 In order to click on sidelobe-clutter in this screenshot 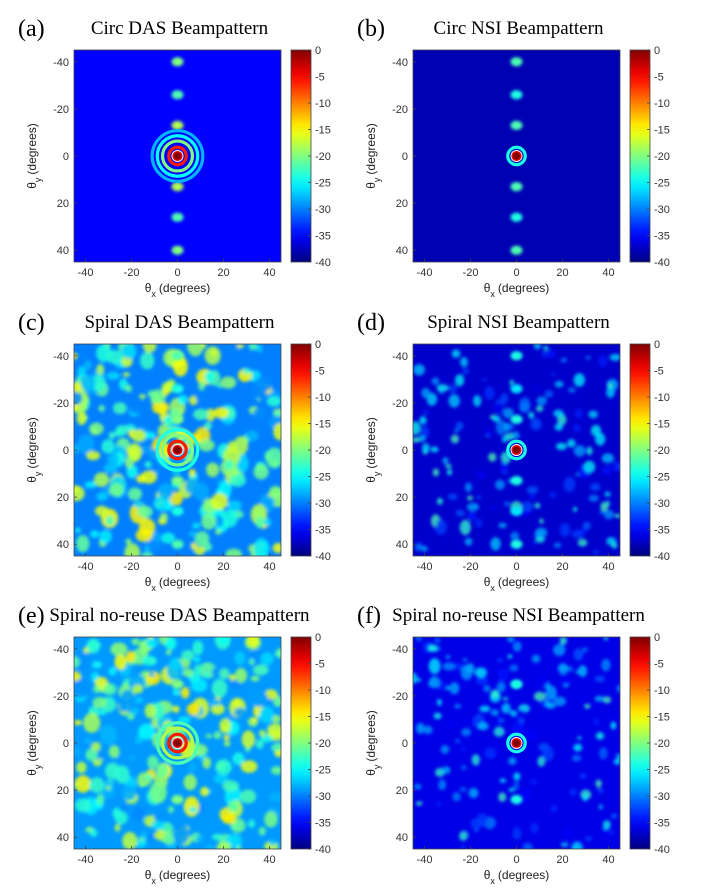, I will do `click(516, 743)`.